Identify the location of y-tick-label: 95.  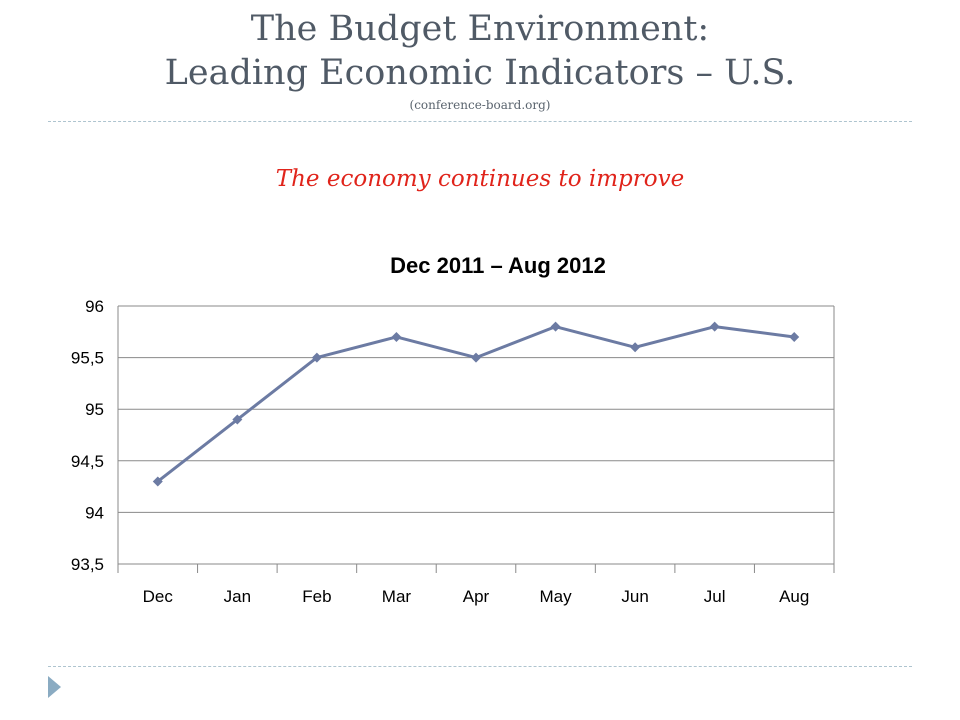
(94, 409).